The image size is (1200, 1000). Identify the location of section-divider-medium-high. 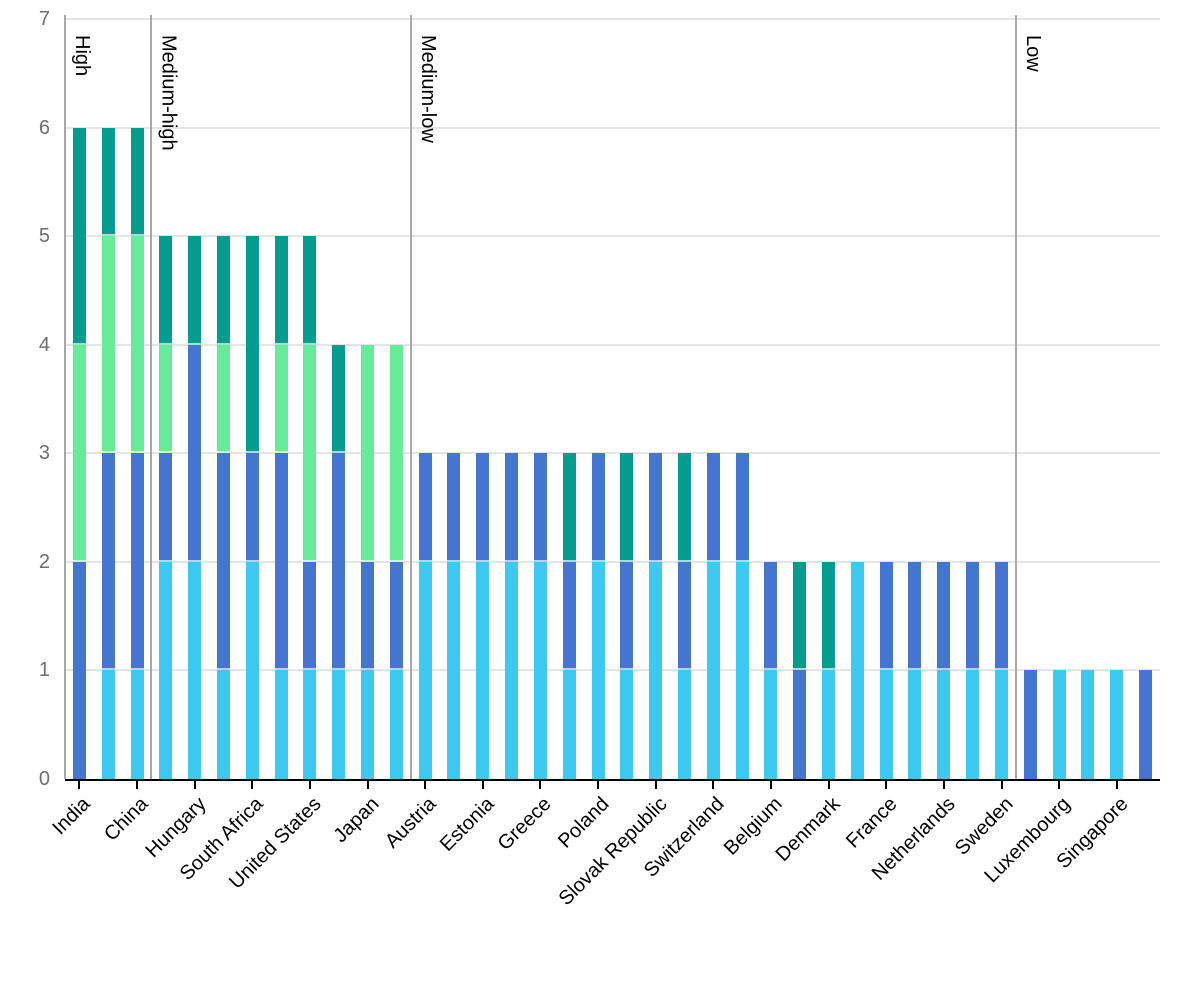
(151, 397).